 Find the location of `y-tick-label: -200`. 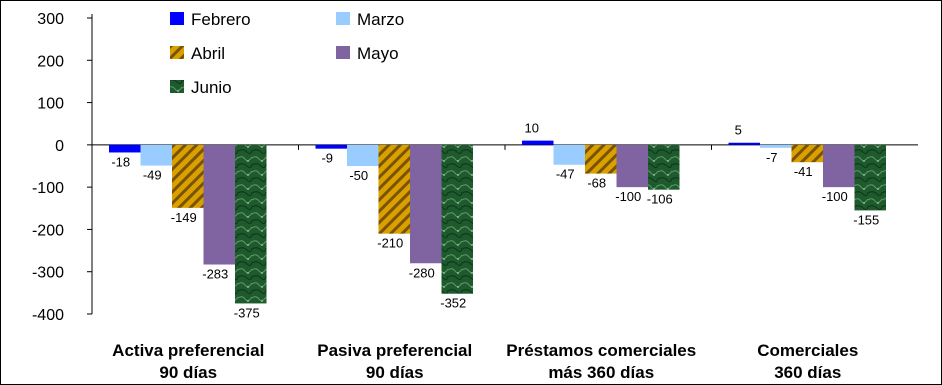

y-tick-label: -200 is located at coordinates (48, 230).